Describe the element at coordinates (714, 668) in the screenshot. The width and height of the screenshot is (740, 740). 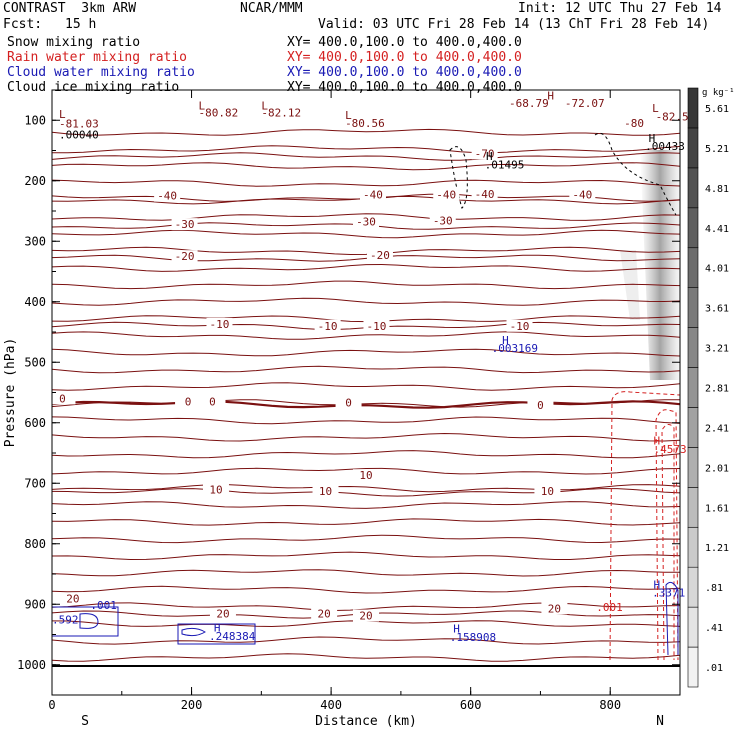
I see `colorbar-label: .01` at that location.